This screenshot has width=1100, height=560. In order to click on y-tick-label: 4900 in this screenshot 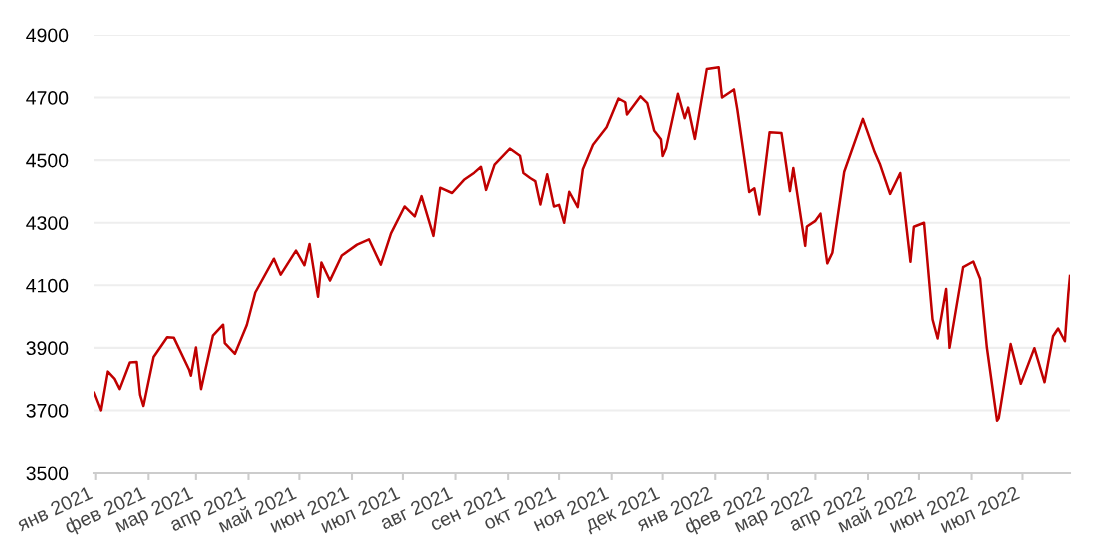, I will do `click(47, 35)`.